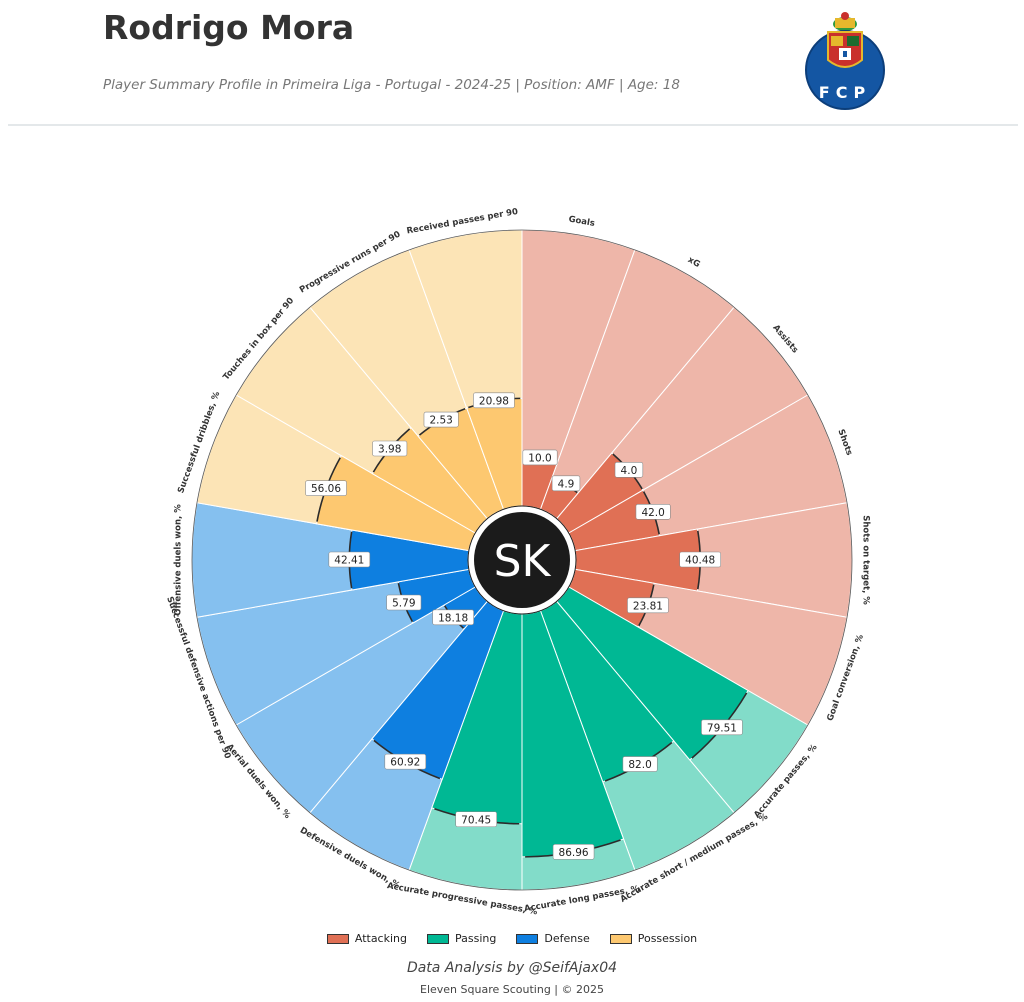 The height and width of the screenshot is (1002, 1024). I want to click on crest-lettering: FCP, so click(845, 92).